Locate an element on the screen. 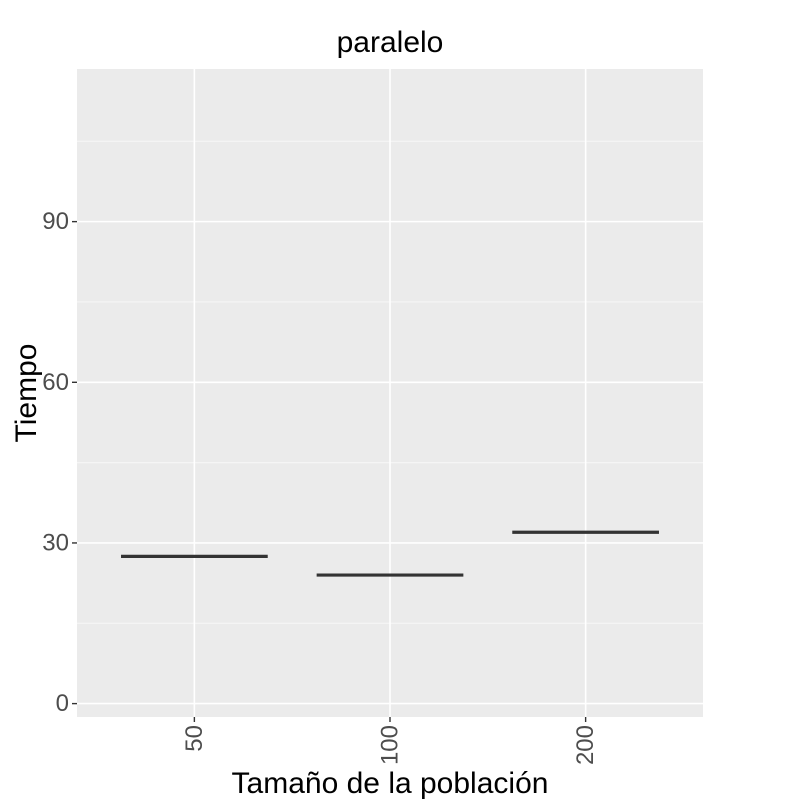 The width and height of the screenshot is (794, 805). y-tick-label: 60 is located at coordinates (55, 382).